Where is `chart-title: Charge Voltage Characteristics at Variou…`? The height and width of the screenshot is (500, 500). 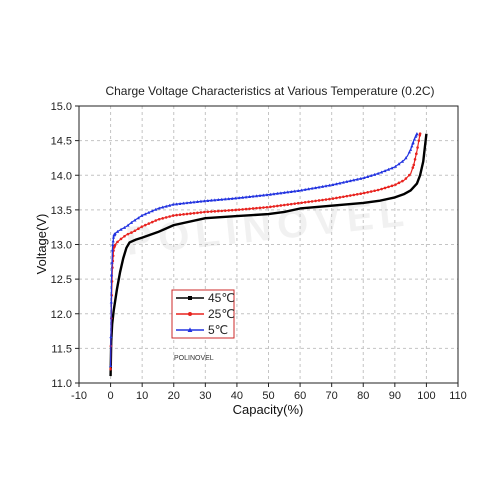
chart-title: Charge Voltage Characteristics at Variou… is located at coordinates (269, 91).